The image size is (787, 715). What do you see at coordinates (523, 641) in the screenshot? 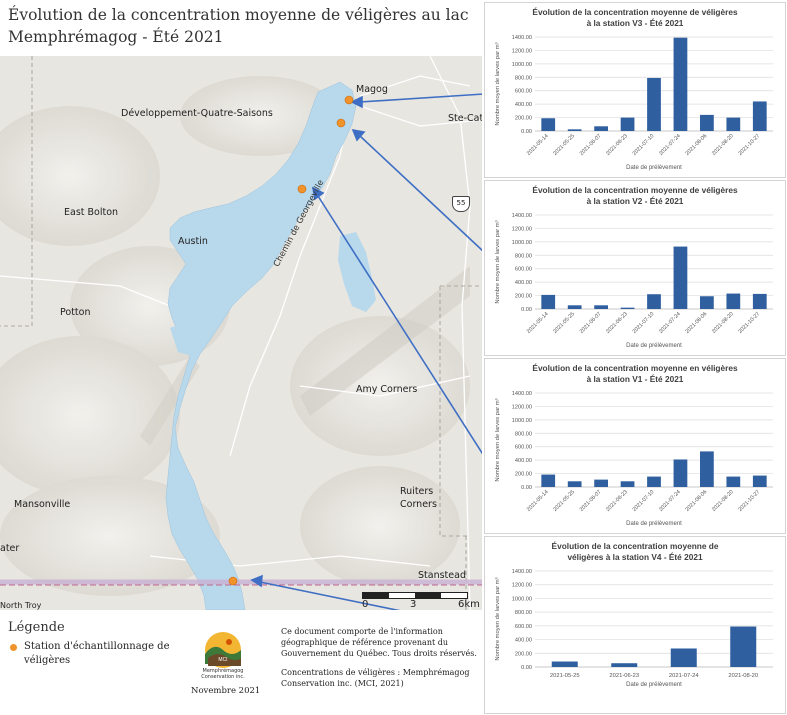
I see `y-tick-label: 400.00` at bounding box center [523, 641].